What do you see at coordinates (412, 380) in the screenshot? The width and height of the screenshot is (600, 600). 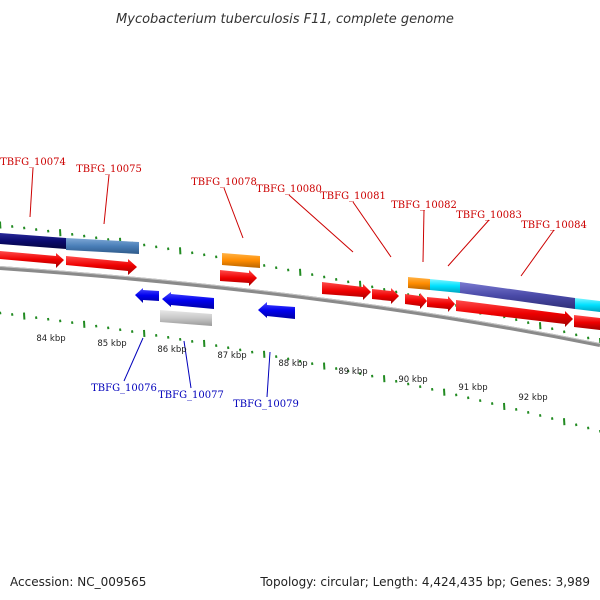 I see `kbp-label: 90 kbp` at bounding box center [412, 380].